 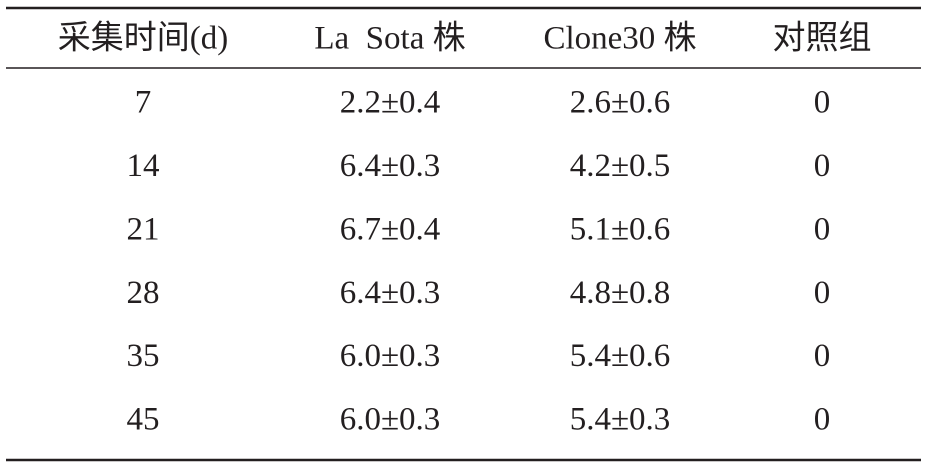 I want to click on table-cell: 6.7±0.4, so click(x=390, y=229).